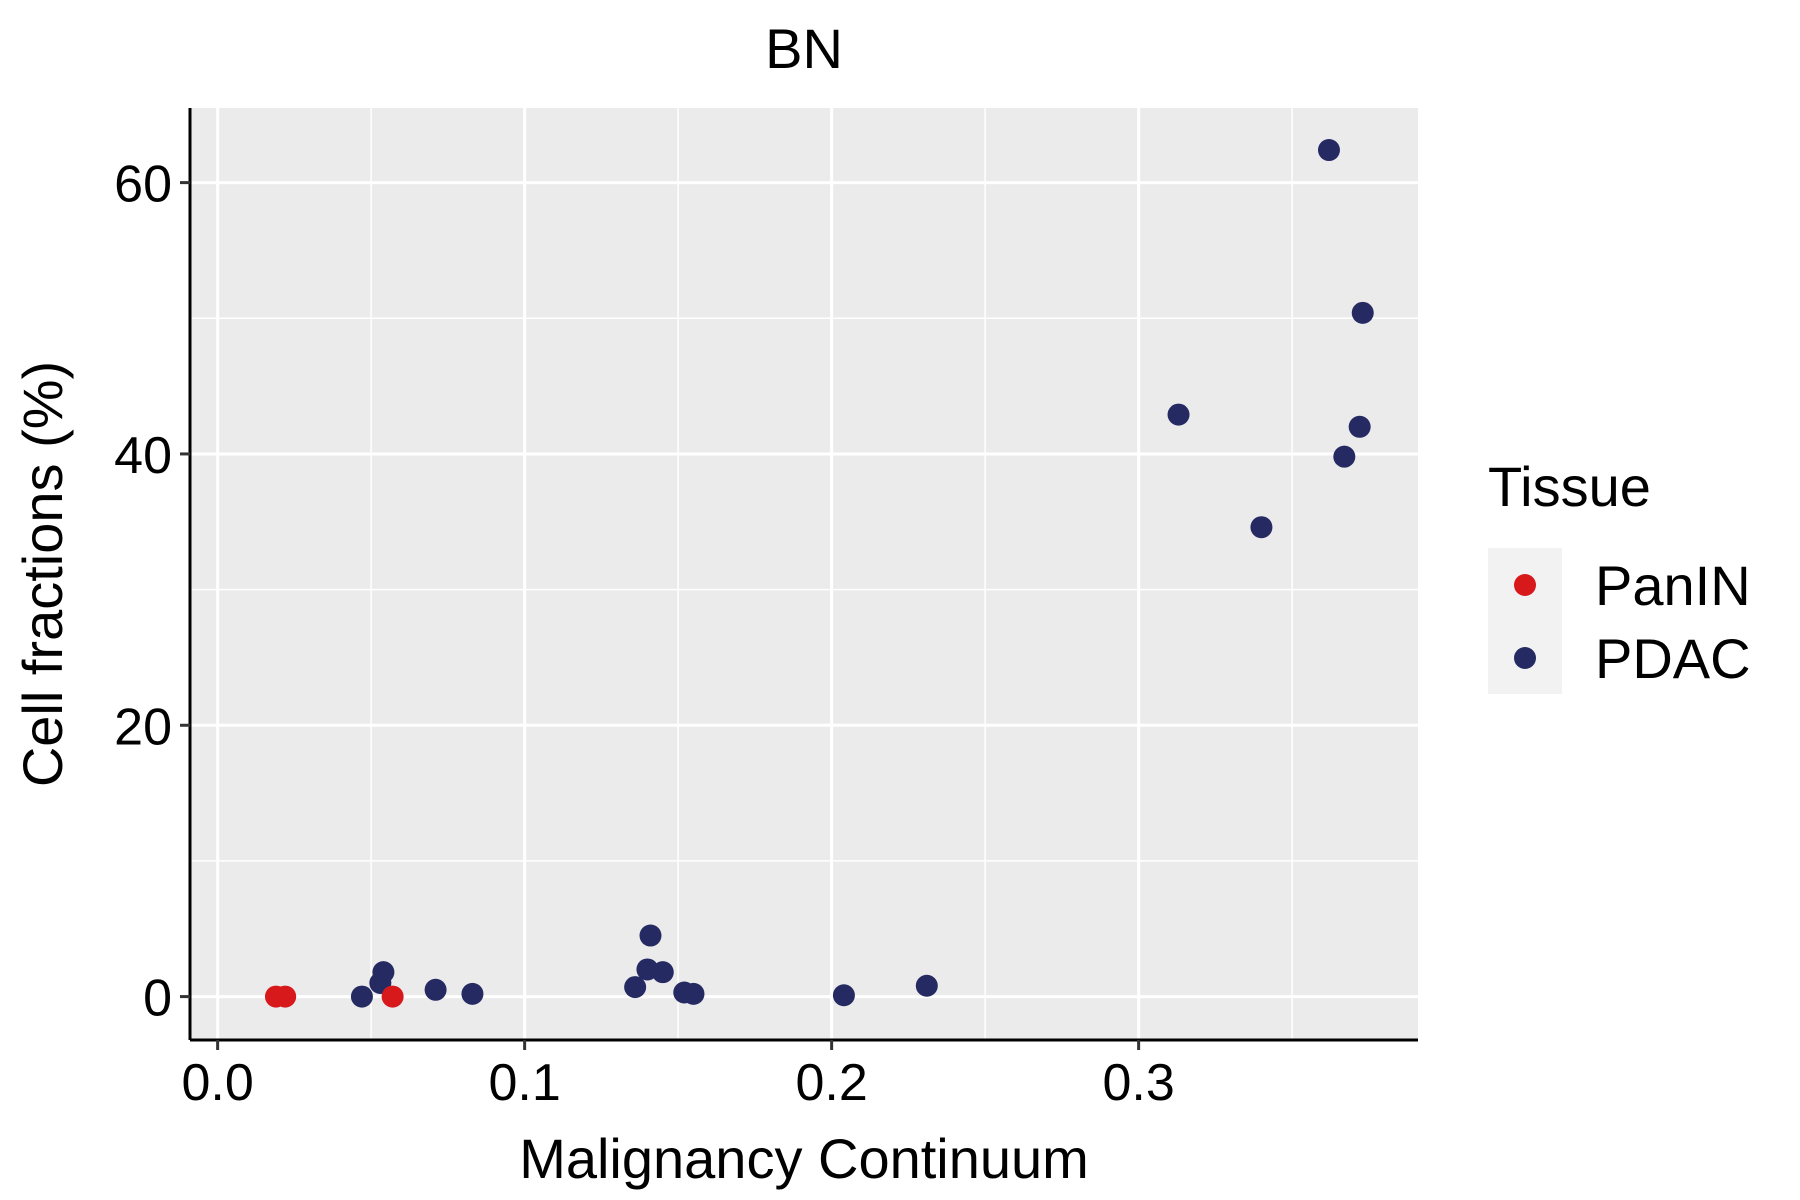 This screenshot has width=1800, height=1200. What do you see at coordinates (1138, 1083) in the screenshot?
I see `x-tick-label: 0.3` at bounding box center [1138, 1083].